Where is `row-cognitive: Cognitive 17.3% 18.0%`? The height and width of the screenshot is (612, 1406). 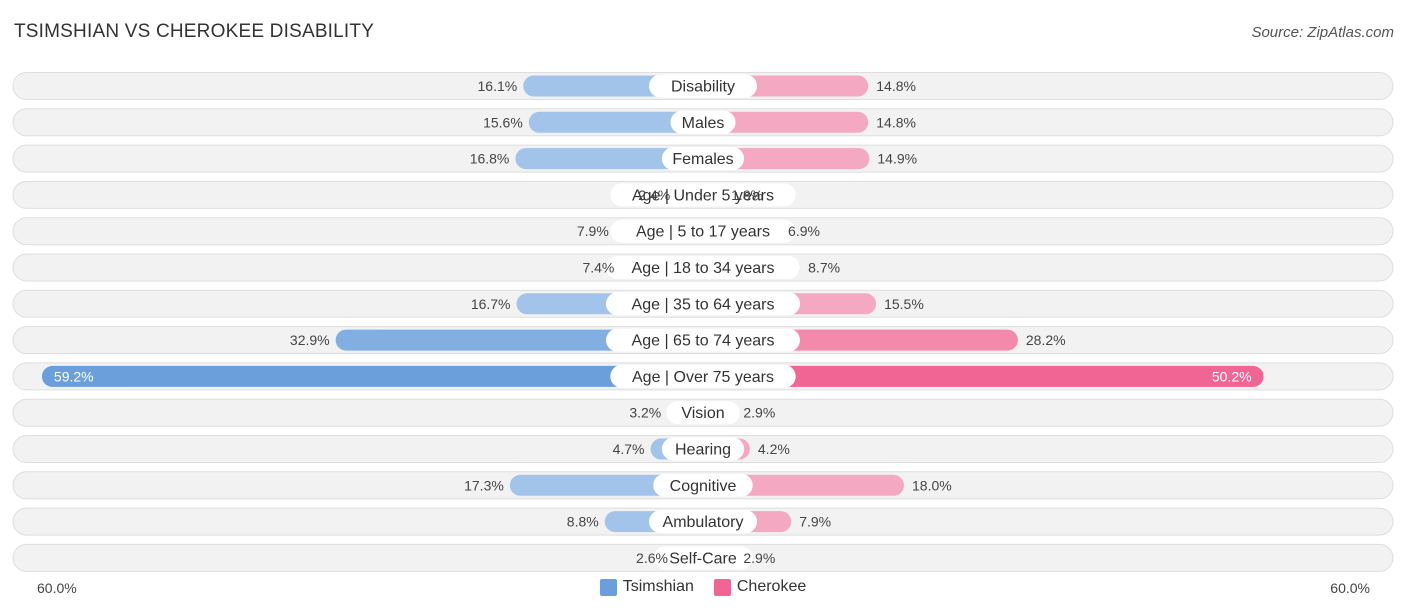
row-cognitive: Cognitive 17.3% 18.0% is located at coordinates (703, 485).